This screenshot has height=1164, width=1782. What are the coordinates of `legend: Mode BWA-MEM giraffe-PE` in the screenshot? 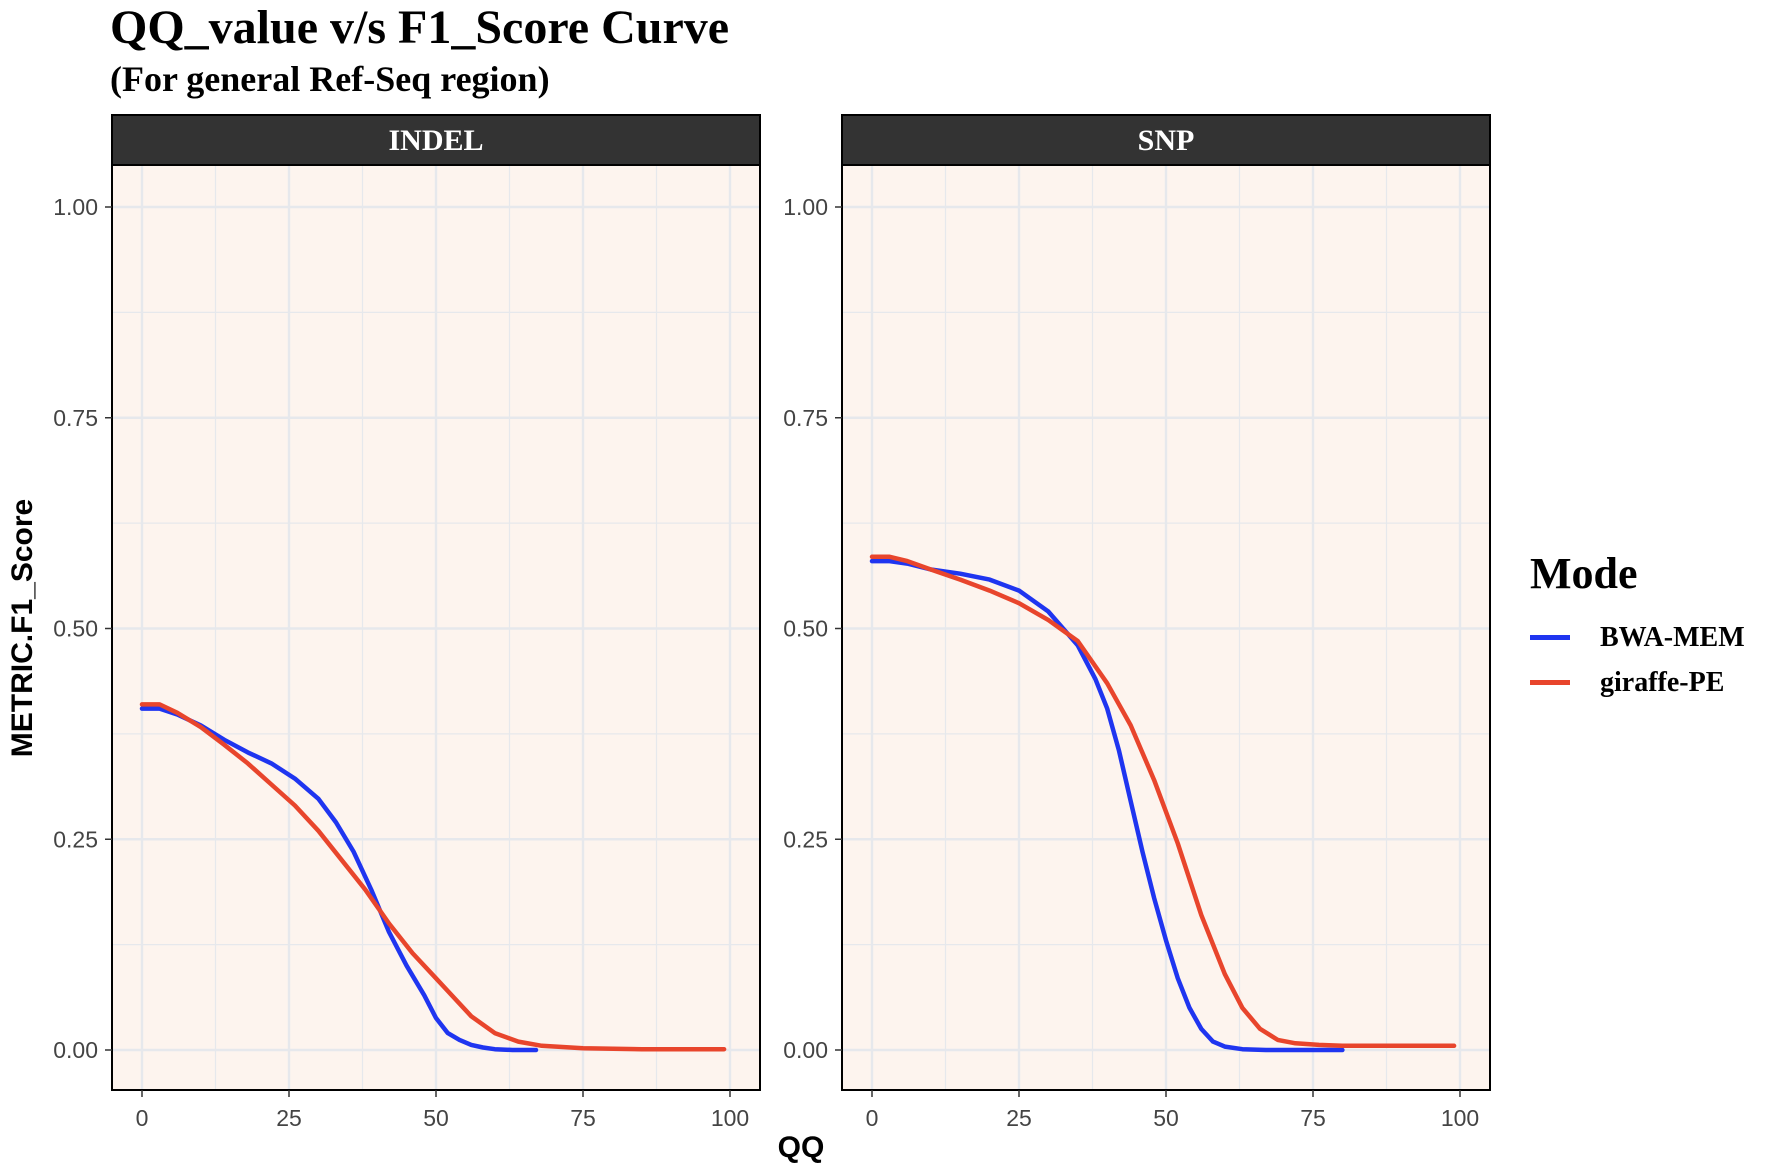 It's located at (1637, 626).